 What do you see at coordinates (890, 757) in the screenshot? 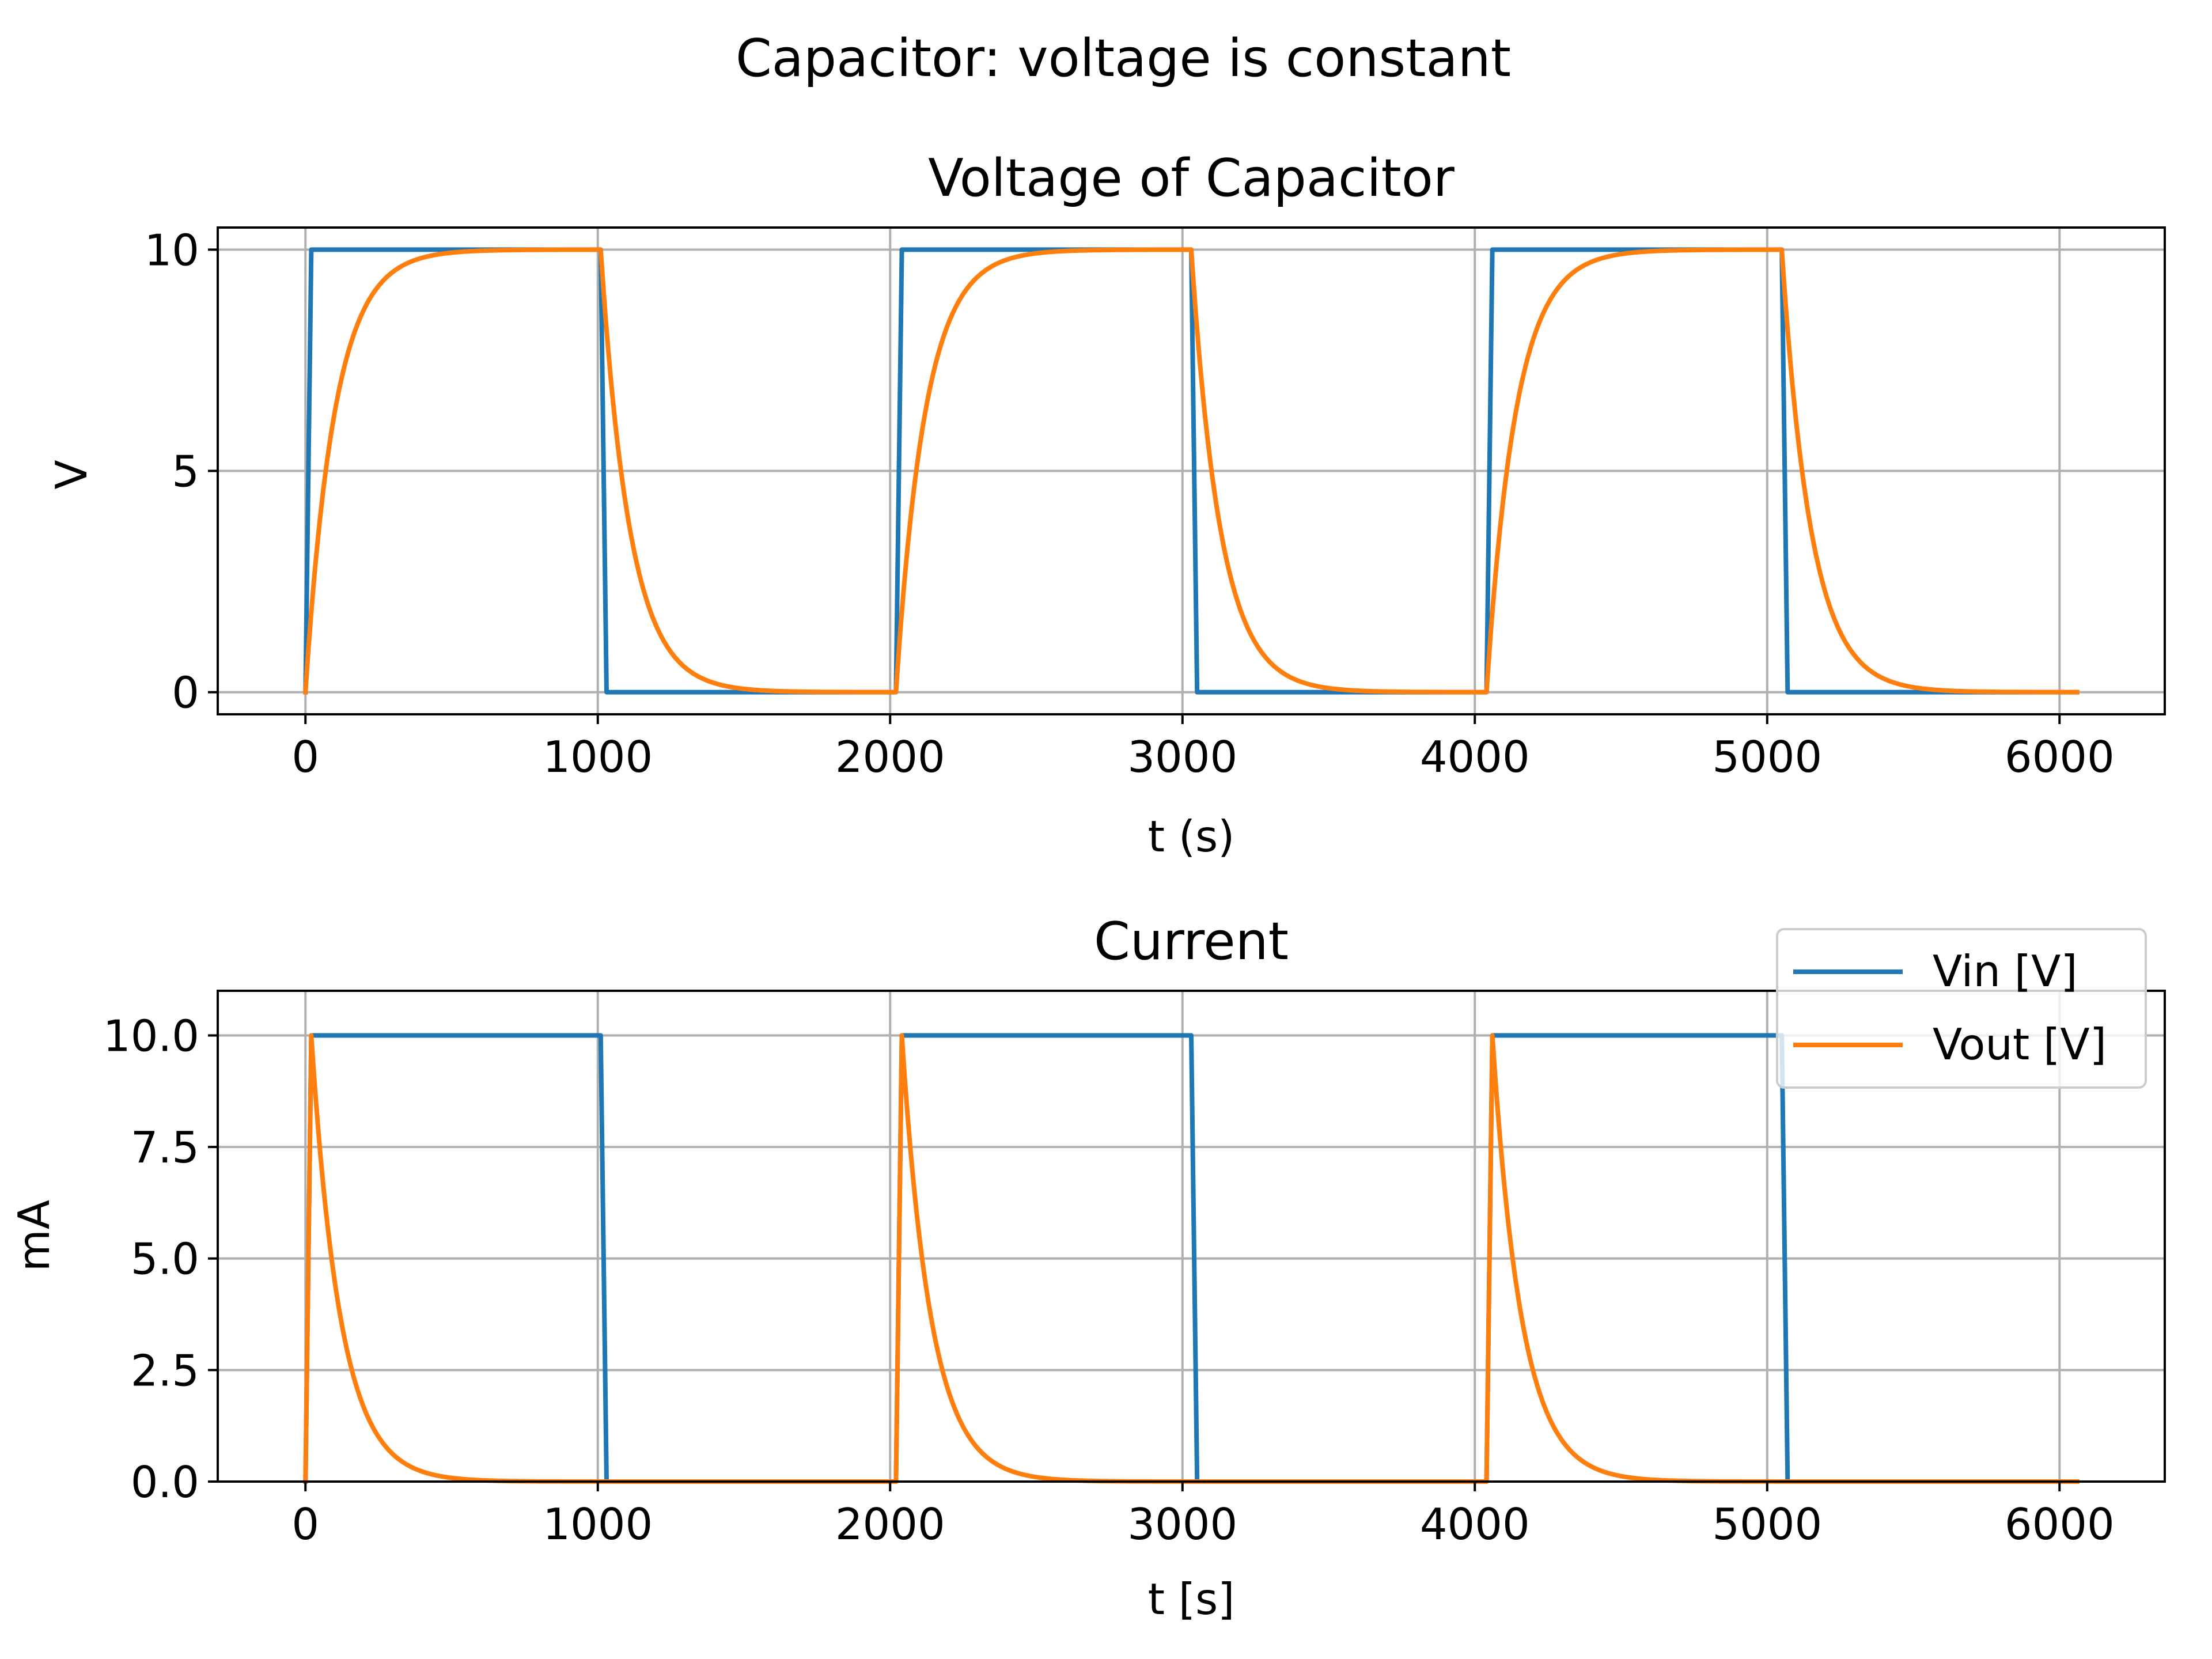
I see `voltage-chart-xtick-label: 2000` at bounding box center [890, 757].